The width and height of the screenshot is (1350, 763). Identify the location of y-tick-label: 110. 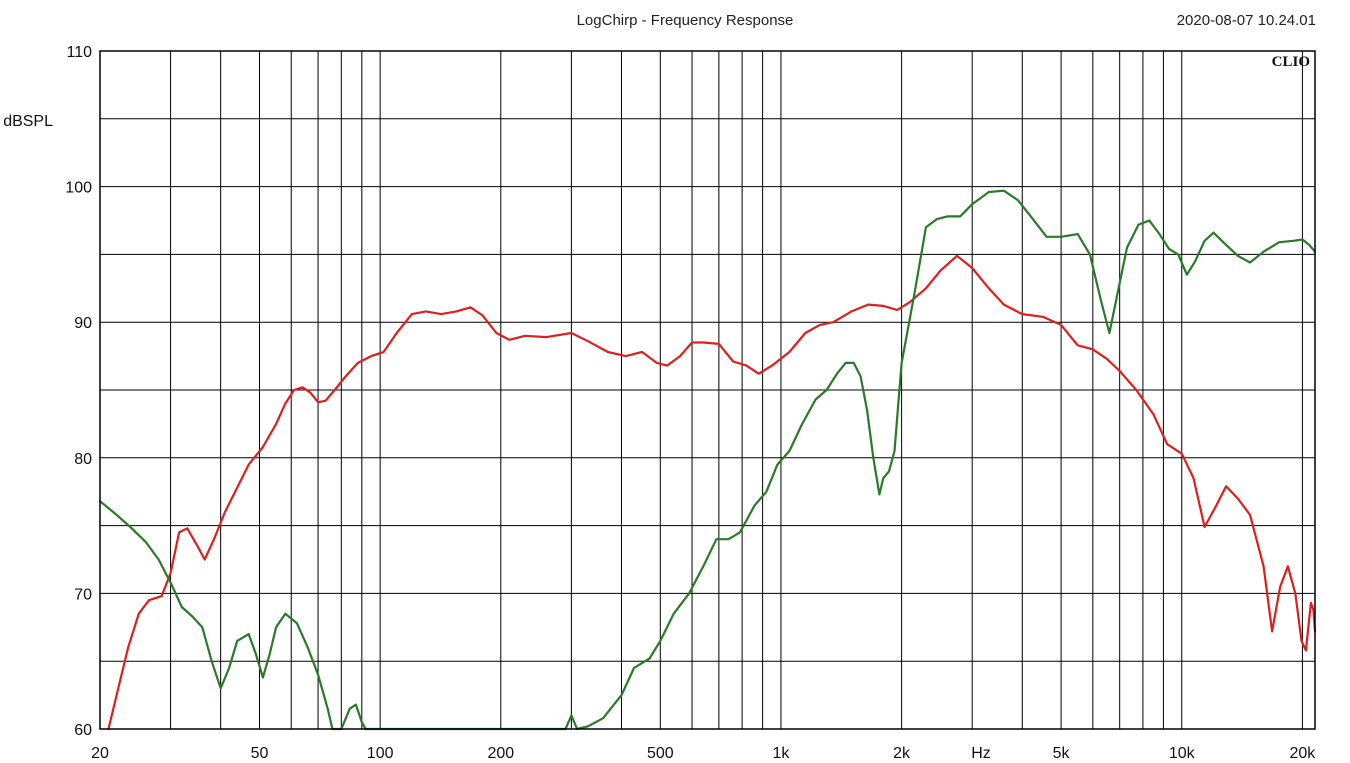
(79, 52).